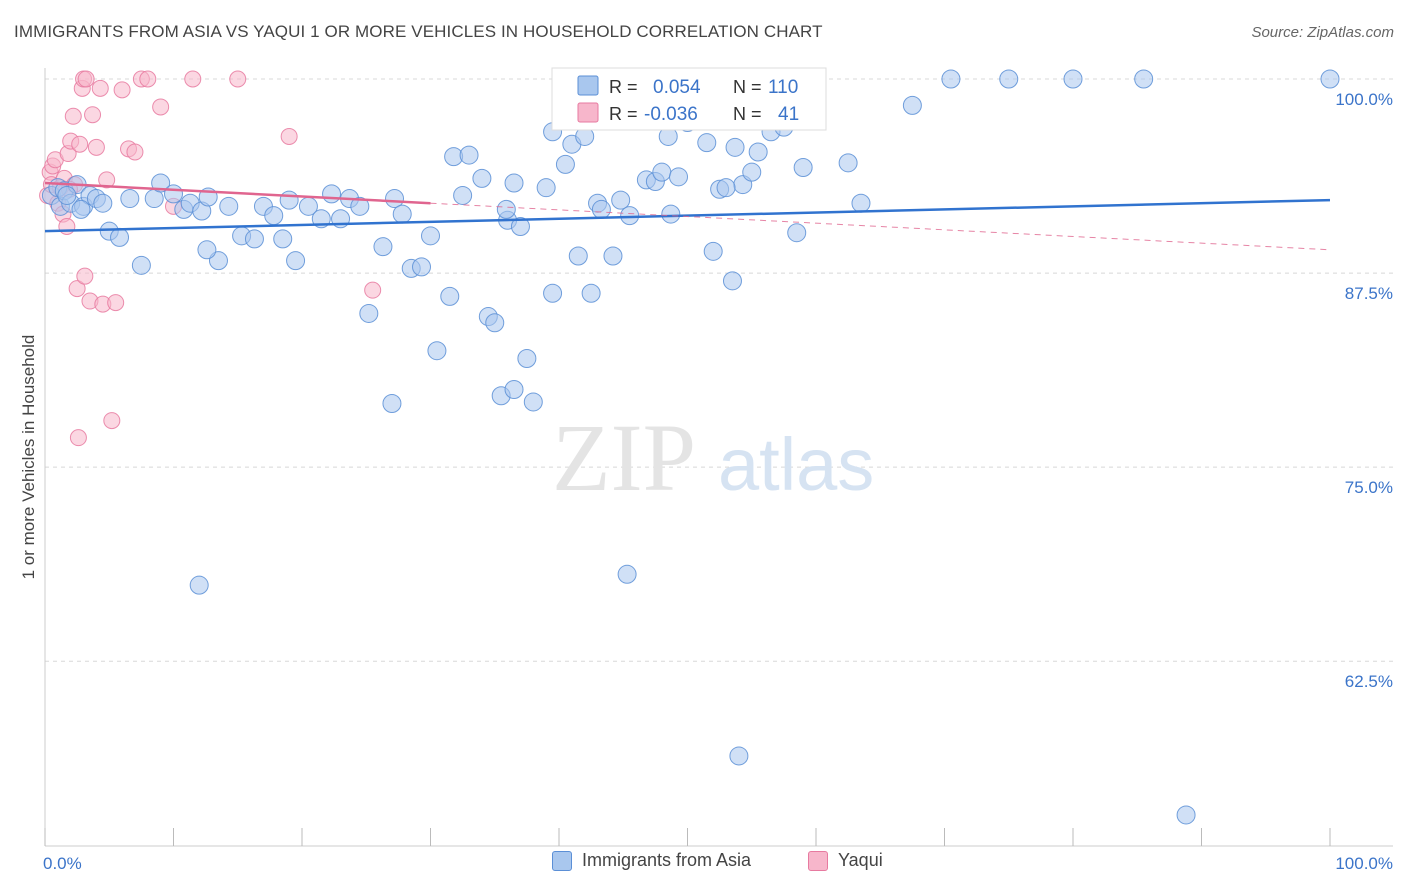  Describe the element at coordinates (796, 464) in the screenshot. I see `watermark-atlas: atlas` at that location.